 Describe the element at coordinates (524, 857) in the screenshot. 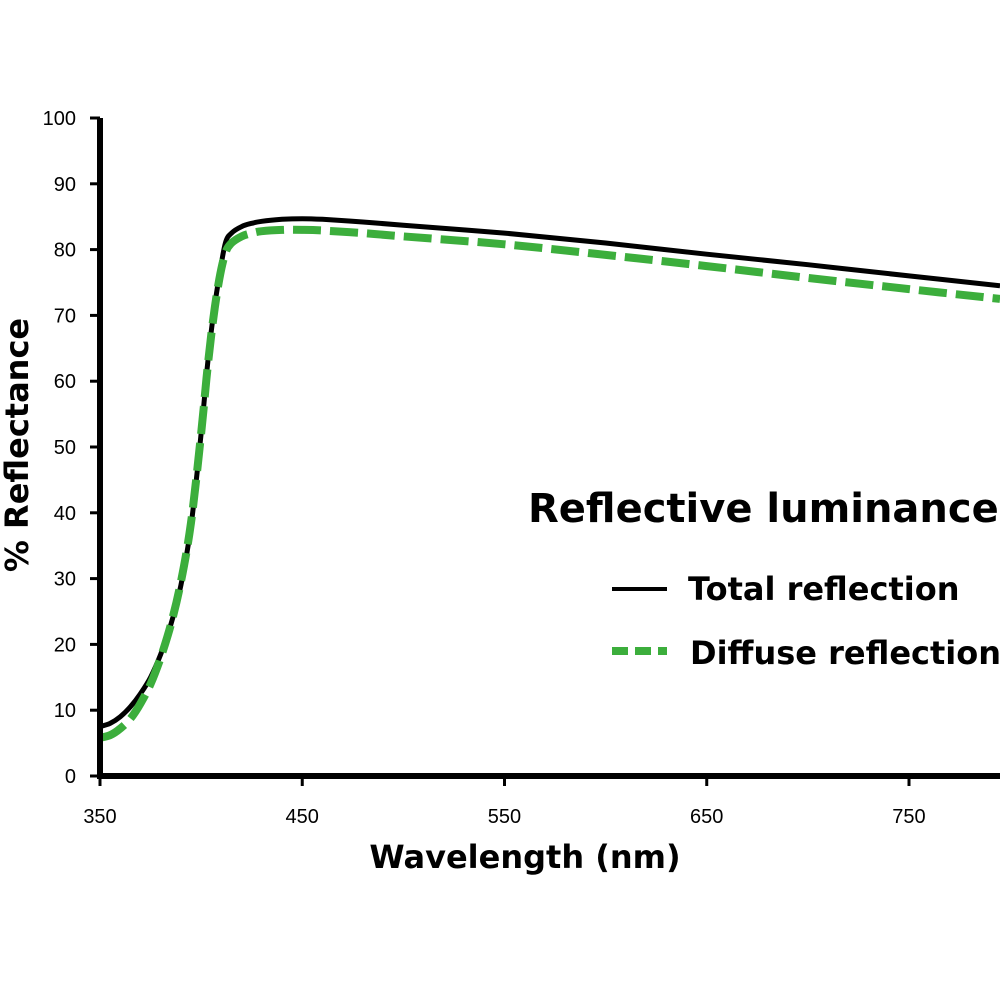

I see `x-axis-title: Wavelength (nm)` at that location.